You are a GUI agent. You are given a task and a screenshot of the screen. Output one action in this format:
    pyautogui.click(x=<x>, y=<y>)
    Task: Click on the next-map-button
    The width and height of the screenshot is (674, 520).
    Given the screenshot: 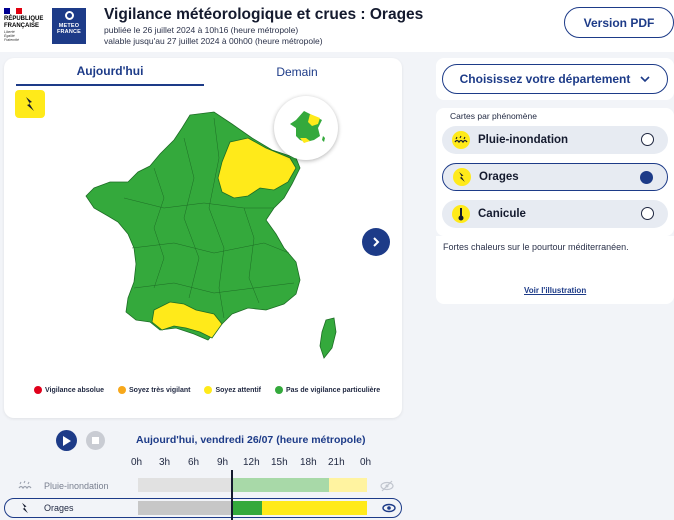 What is the action you would take?
    pyautogui.click(x=376, y=242)
    